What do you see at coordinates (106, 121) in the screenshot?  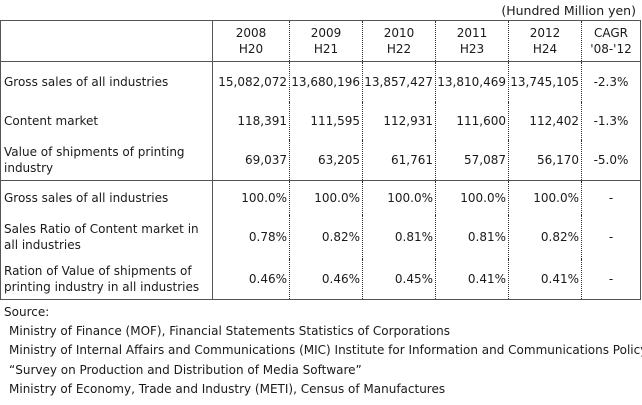 I see `row-label: Content market` at bounding box center [106, 121].